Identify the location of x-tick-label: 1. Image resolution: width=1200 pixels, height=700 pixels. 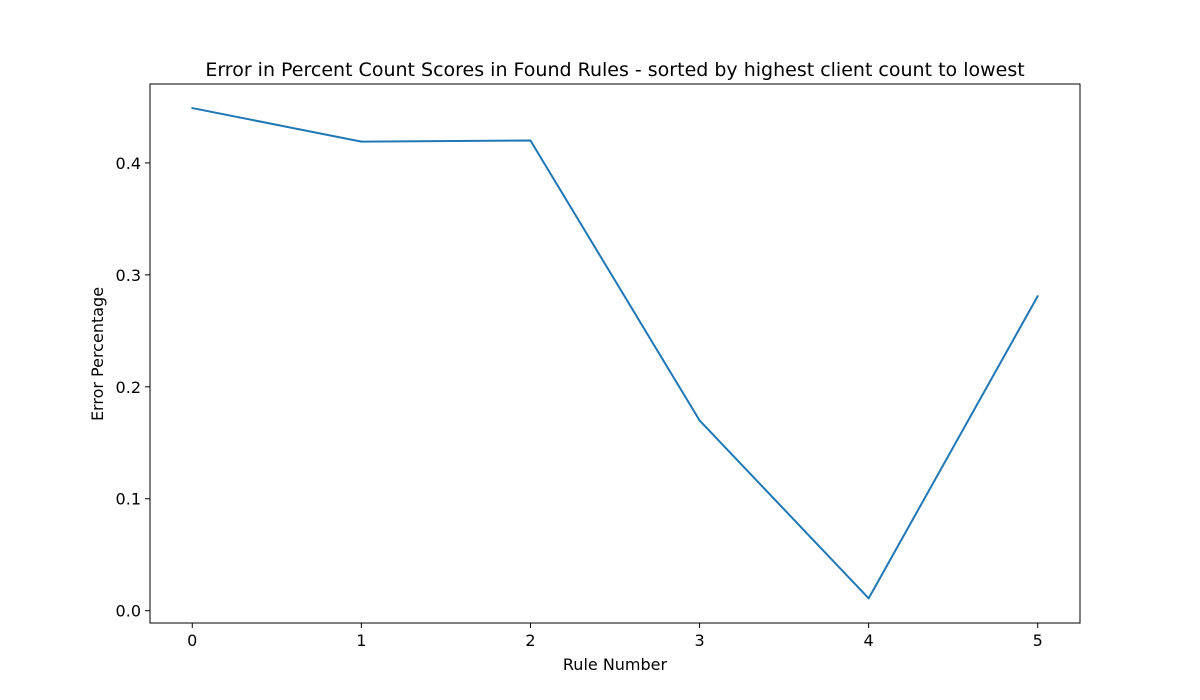
(361, 640).